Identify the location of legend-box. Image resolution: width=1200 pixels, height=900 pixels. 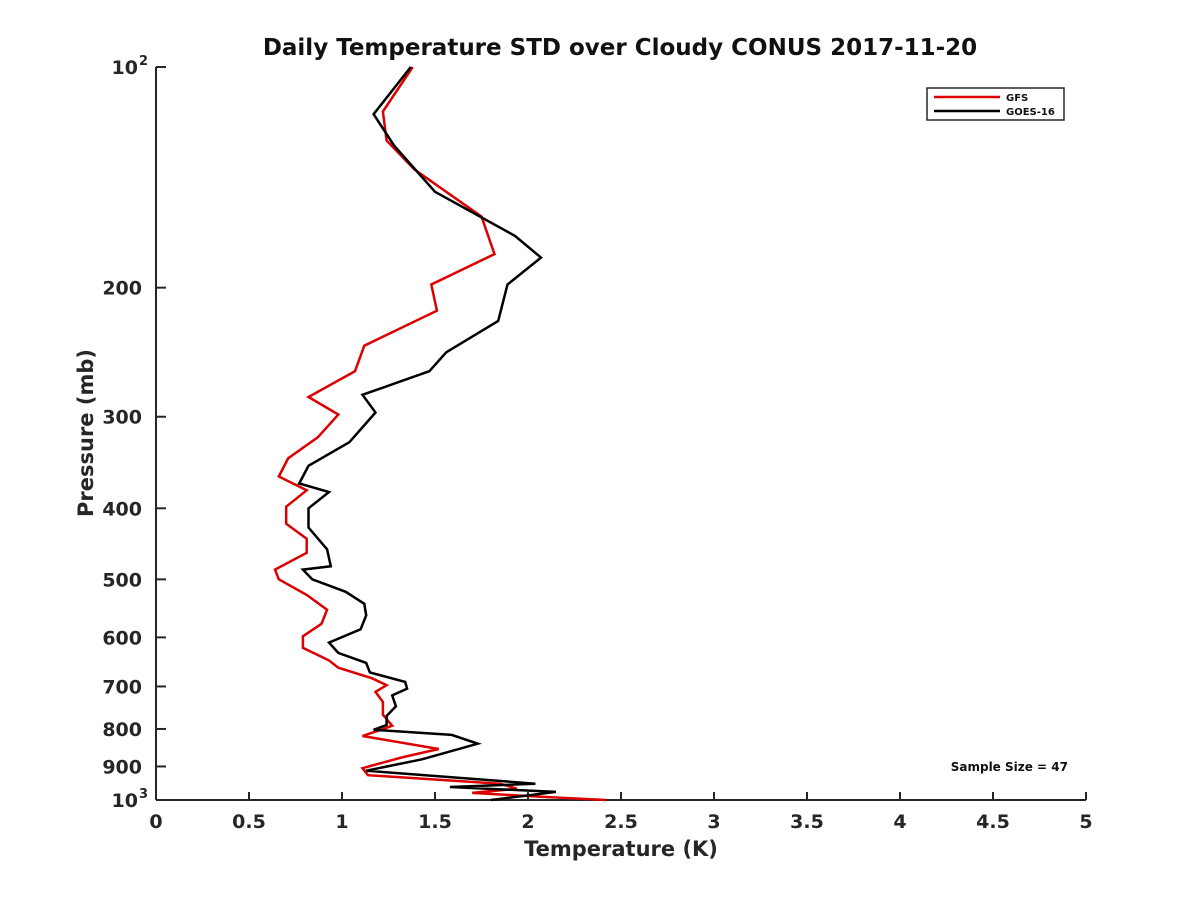
(995, 104).